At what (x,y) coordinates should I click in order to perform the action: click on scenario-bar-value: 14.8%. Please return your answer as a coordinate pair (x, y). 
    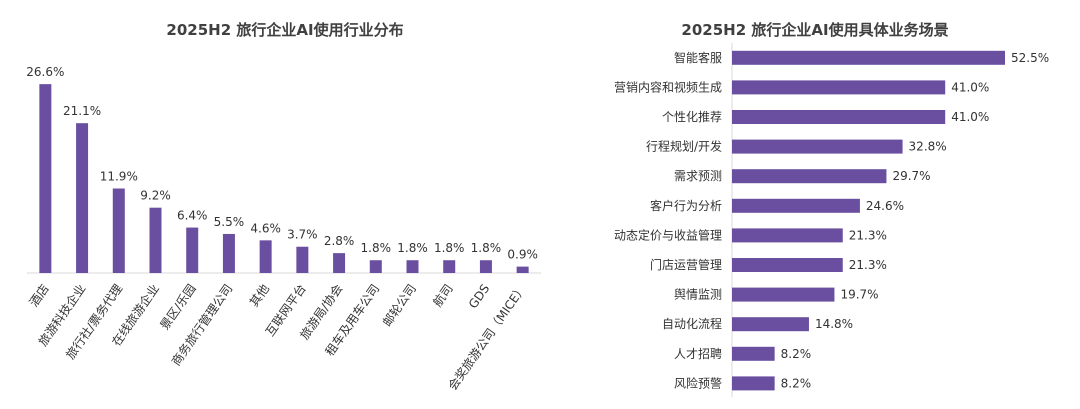
    Looking at the image, I should click on (834, 324).